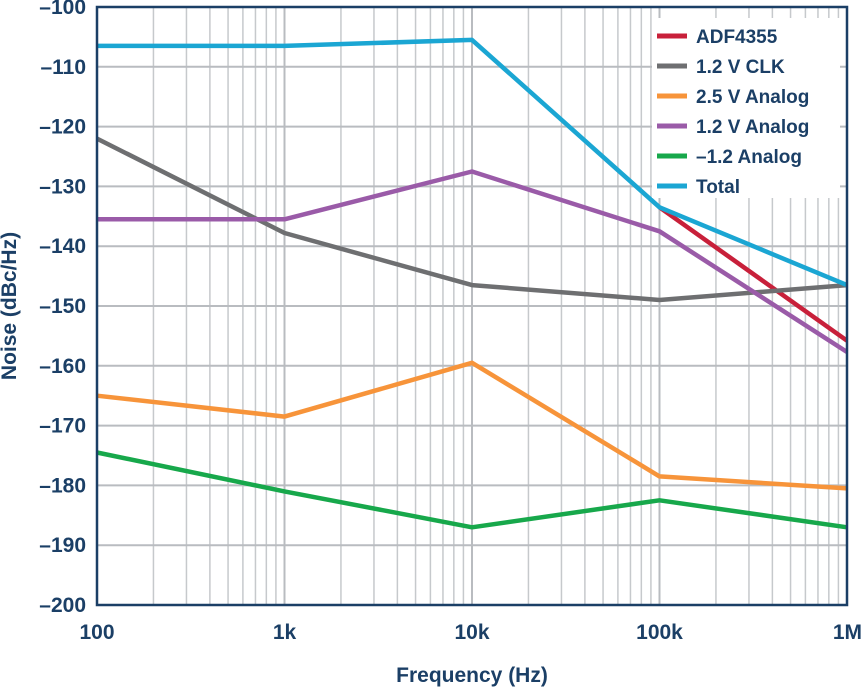  Describe the element at coordinates (472, 675) in the screenshot. I see `x-axis-title: Frequency (Hz)` at that location.